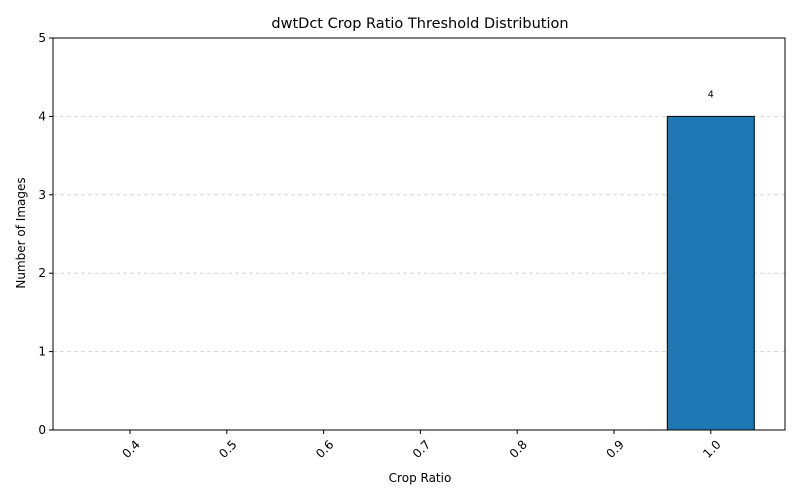  Describe the element at coordinates (42, 38) in the screenshot. I see `y-tick-label: 5` at that location.